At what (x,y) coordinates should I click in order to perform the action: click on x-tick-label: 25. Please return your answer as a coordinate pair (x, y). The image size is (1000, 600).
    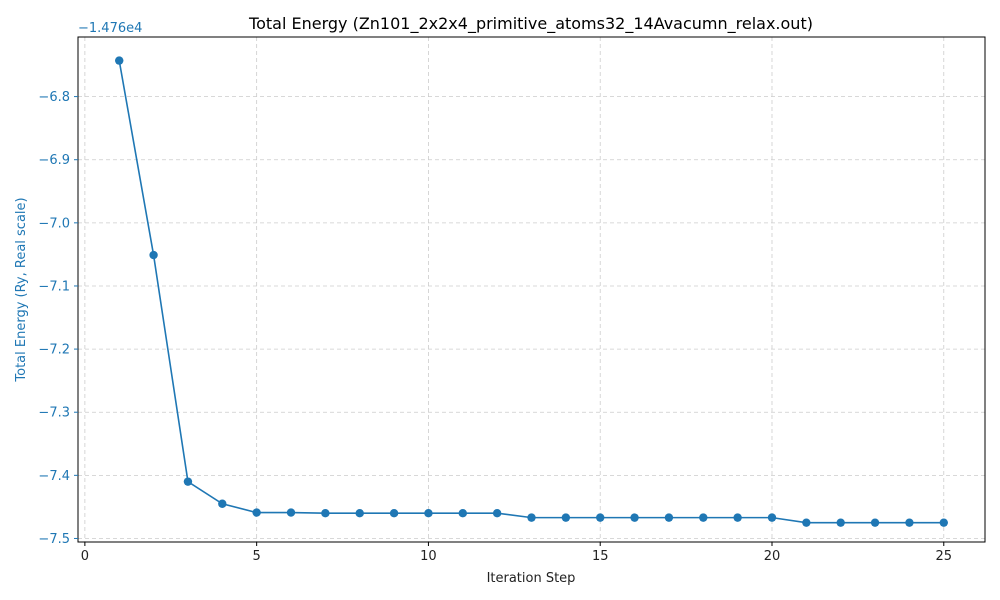
    Looking at the image, I should click on (943, 556).